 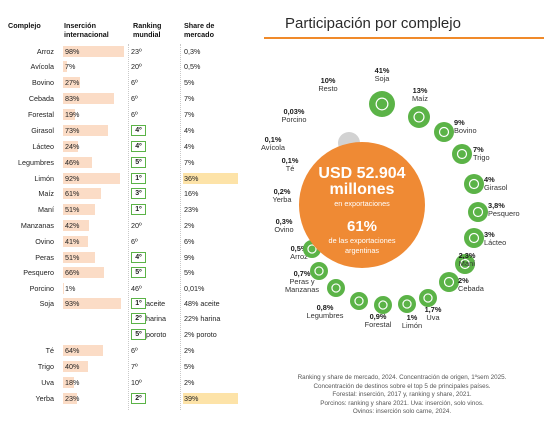 What do you see at coordinates (378, 324) in the screenshot?
I see `slice-label: Forestal` at bounding box center [378, 324].